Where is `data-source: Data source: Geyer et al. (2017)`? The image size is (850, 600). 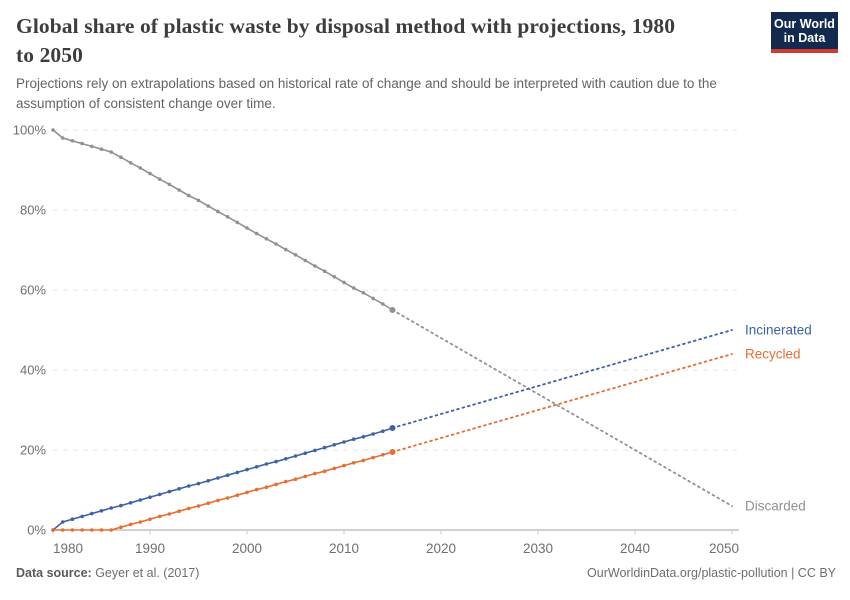
data-source: Data source: Geyer et al. (2017) is located at coordinates (107, 573).